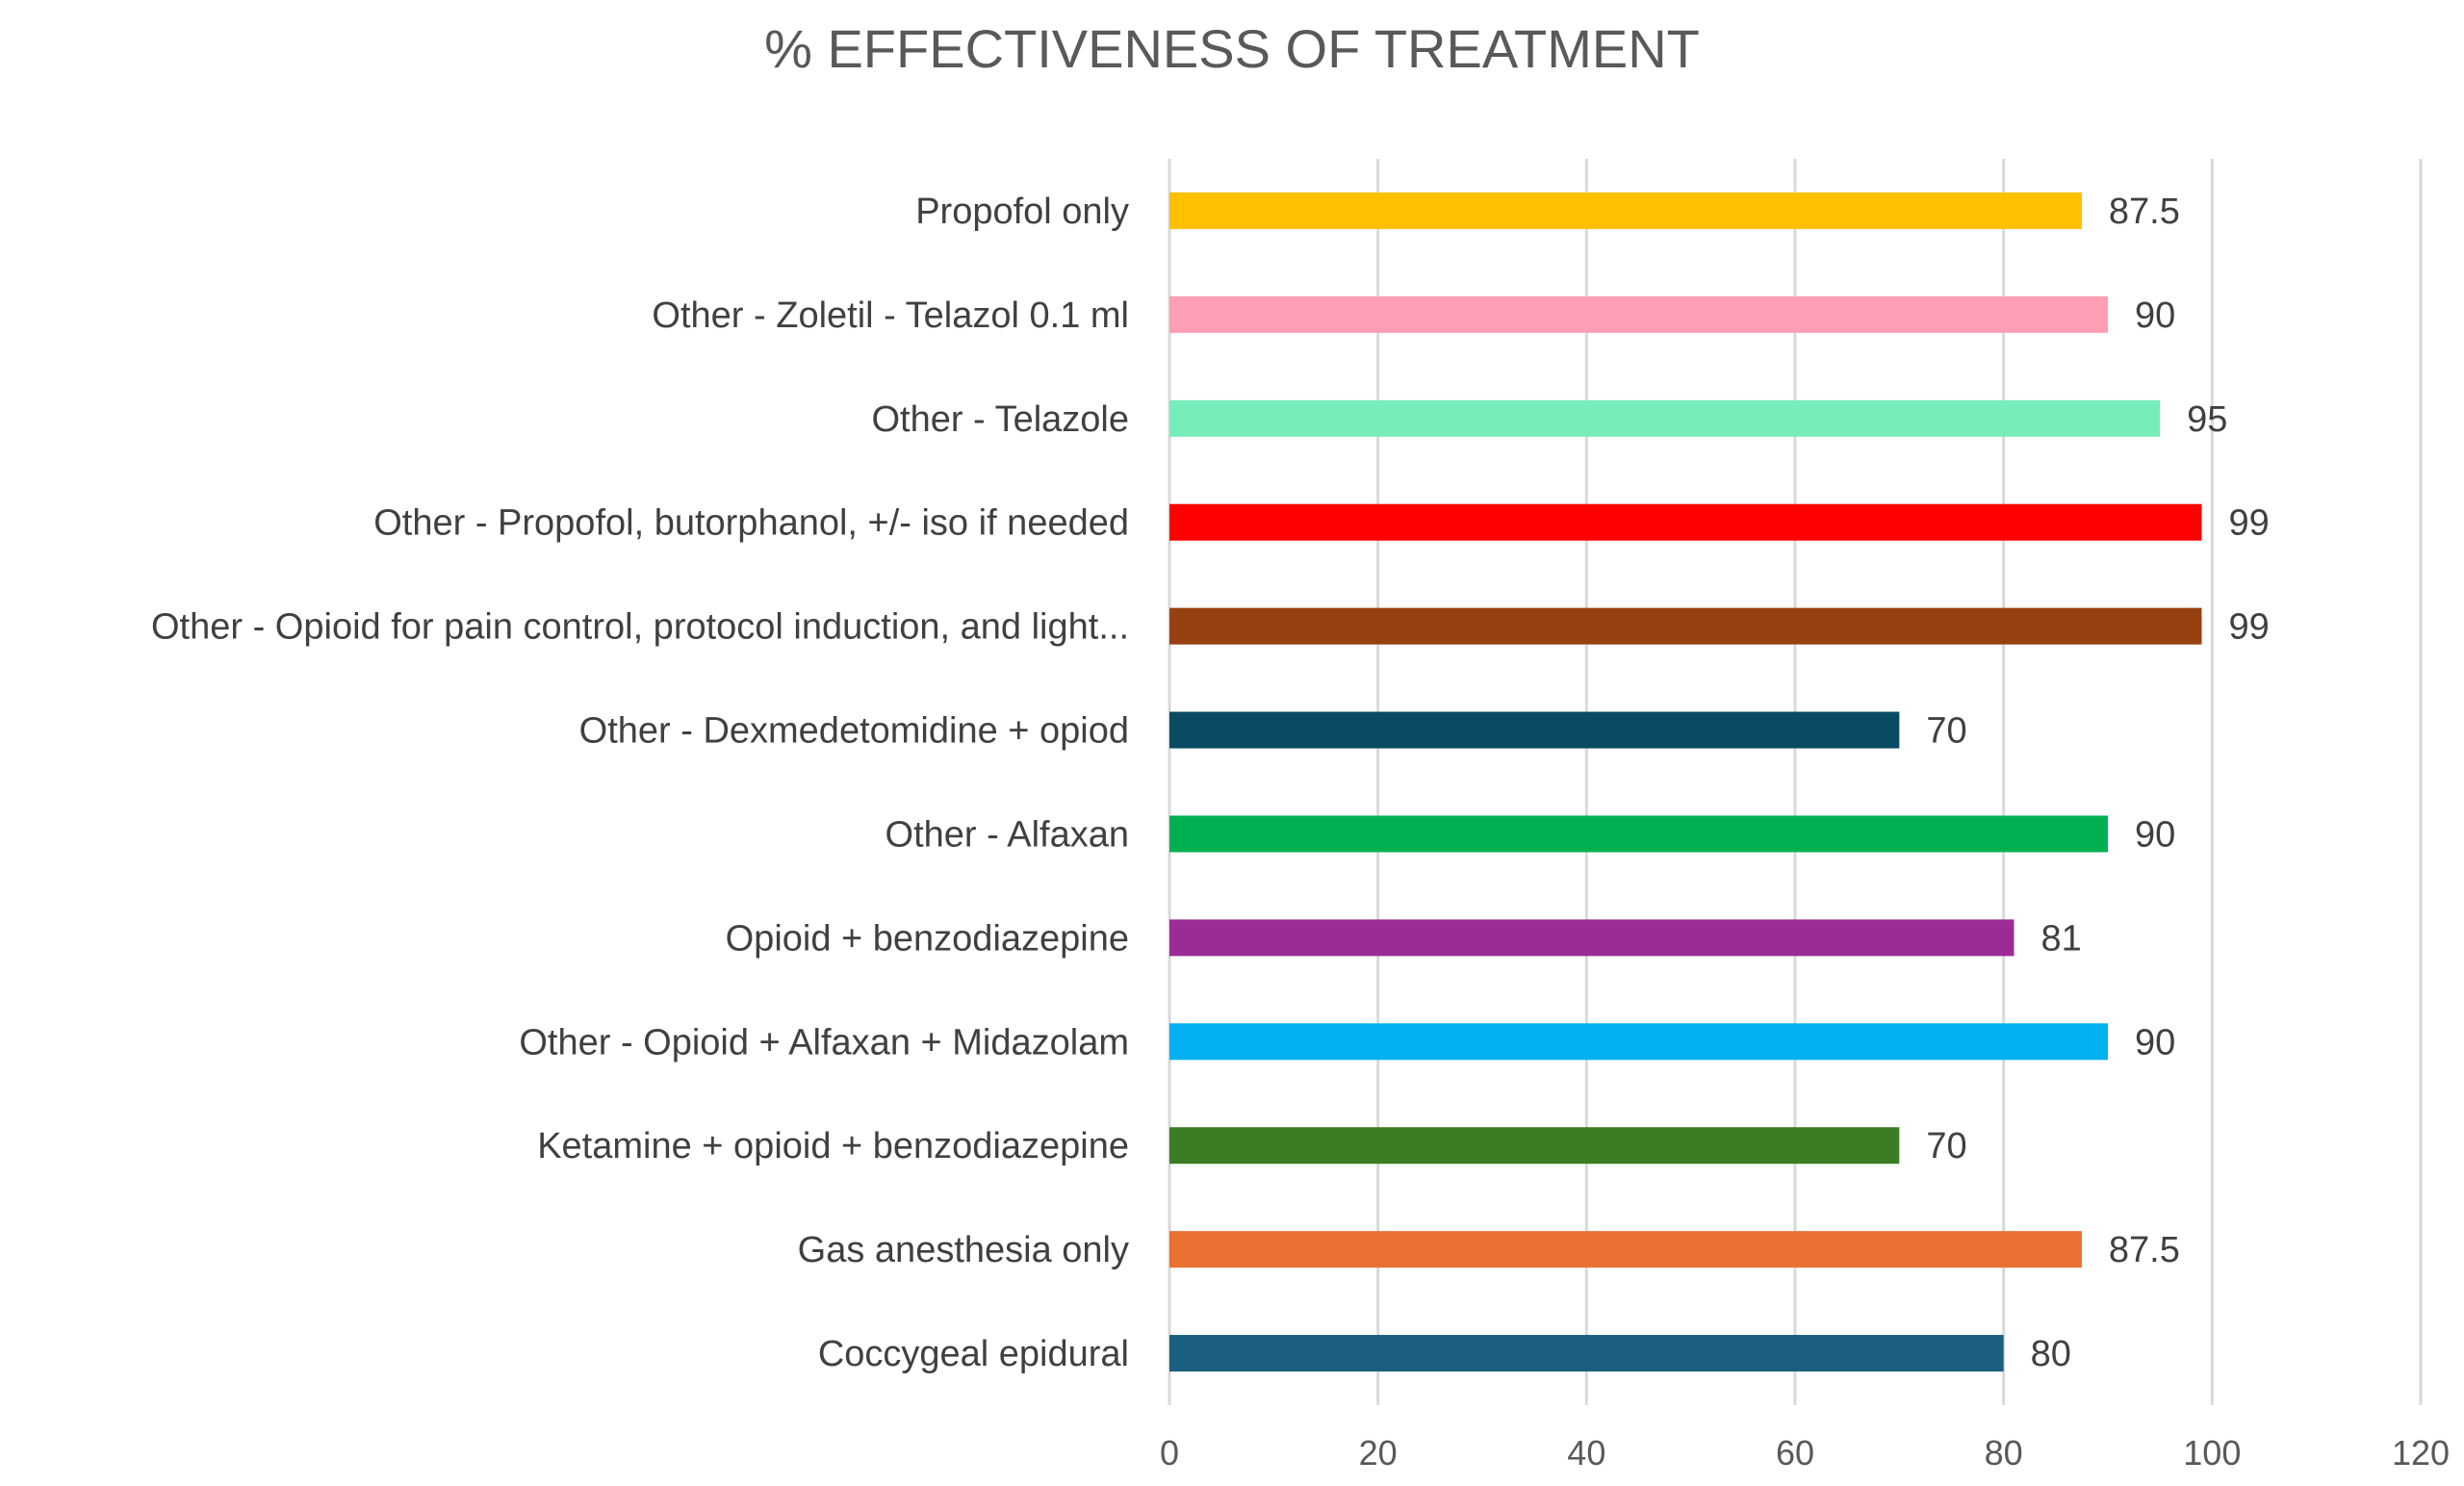  Describe the element at coordinates (2212, 1453) in the screenshot. I see `x-tick-label: 100` at that location.